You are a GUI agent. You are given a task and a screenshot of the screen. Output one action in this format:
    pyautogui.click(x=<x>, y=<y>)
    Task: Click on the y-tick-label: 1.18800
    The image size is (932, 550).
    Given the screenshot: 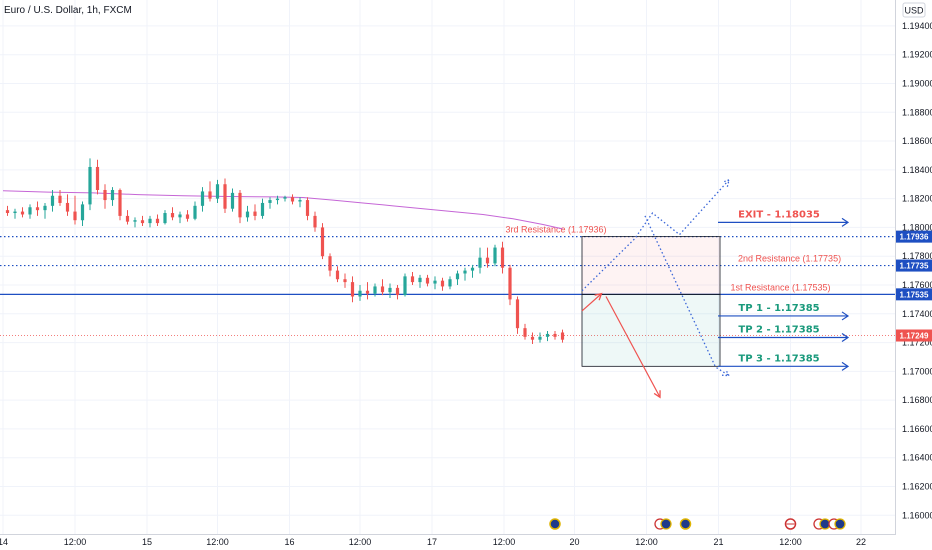 What is the action you would take?
    pyautogui.click(x=917, y=112)
    